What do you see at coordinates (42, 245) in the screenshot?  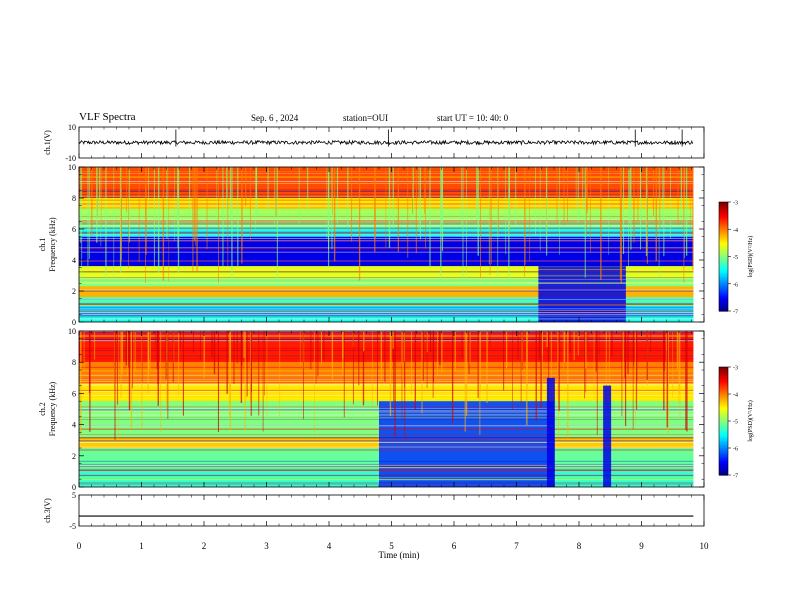 I see `ch1-spectrogram-ylabel-channel: ch.1` at bounding box center [42, 245].